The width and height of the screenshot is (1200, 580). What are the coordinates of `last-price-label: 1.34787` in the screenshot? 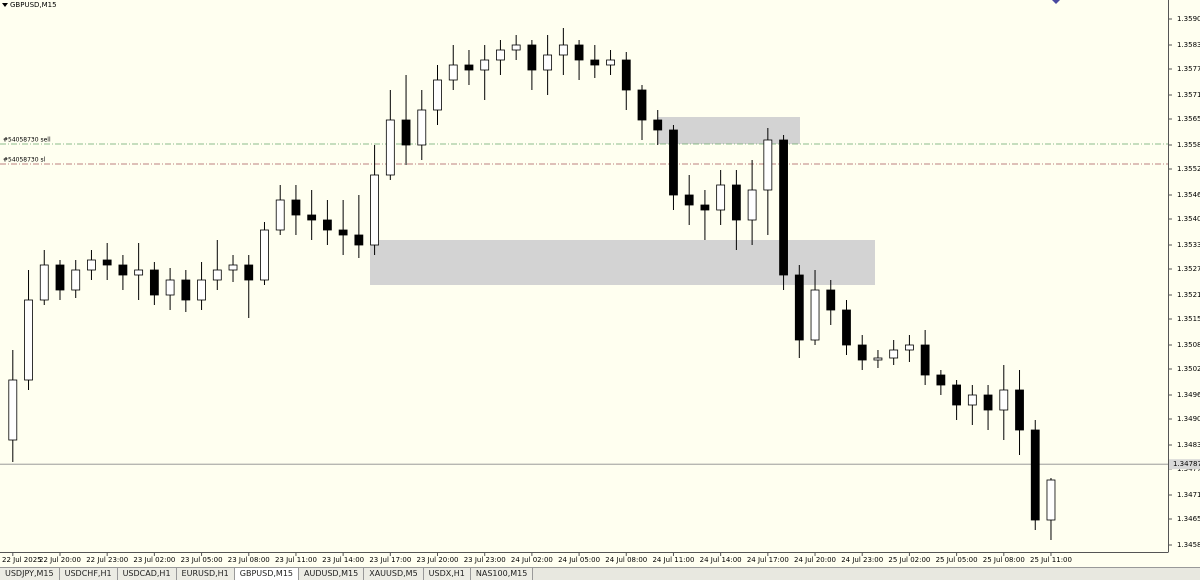 It's located at (1186, 464).